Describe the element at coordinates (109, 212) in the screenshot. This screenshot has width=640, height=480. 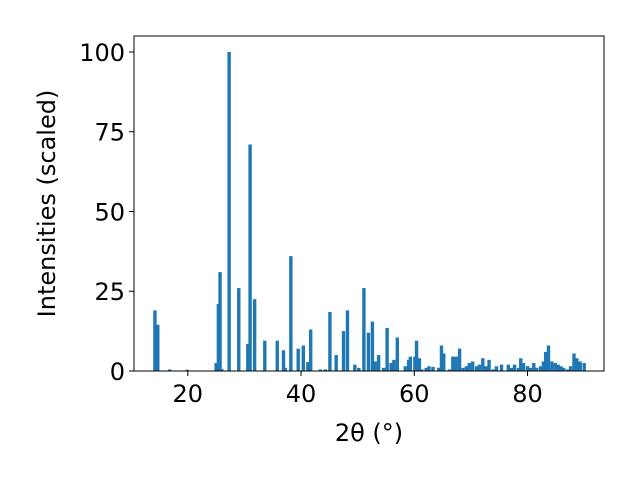
I see `y-tick-label: 50` at that location.